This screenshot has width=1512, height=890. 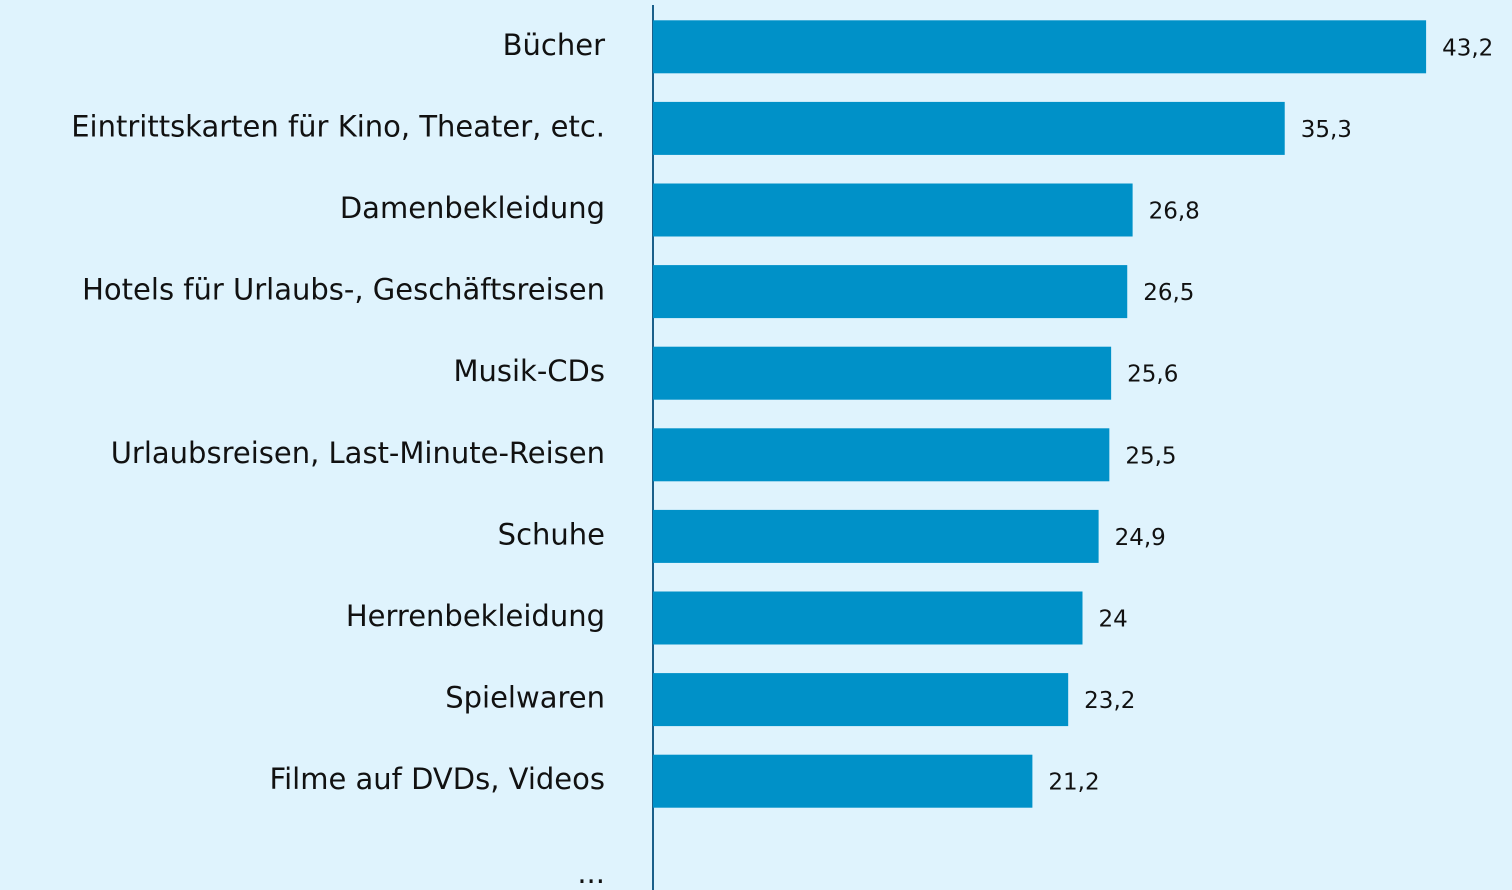 I want to click on category-label: Hotels für Urlaubs-, Geschäftsreisen, so click(x=343, y=290).